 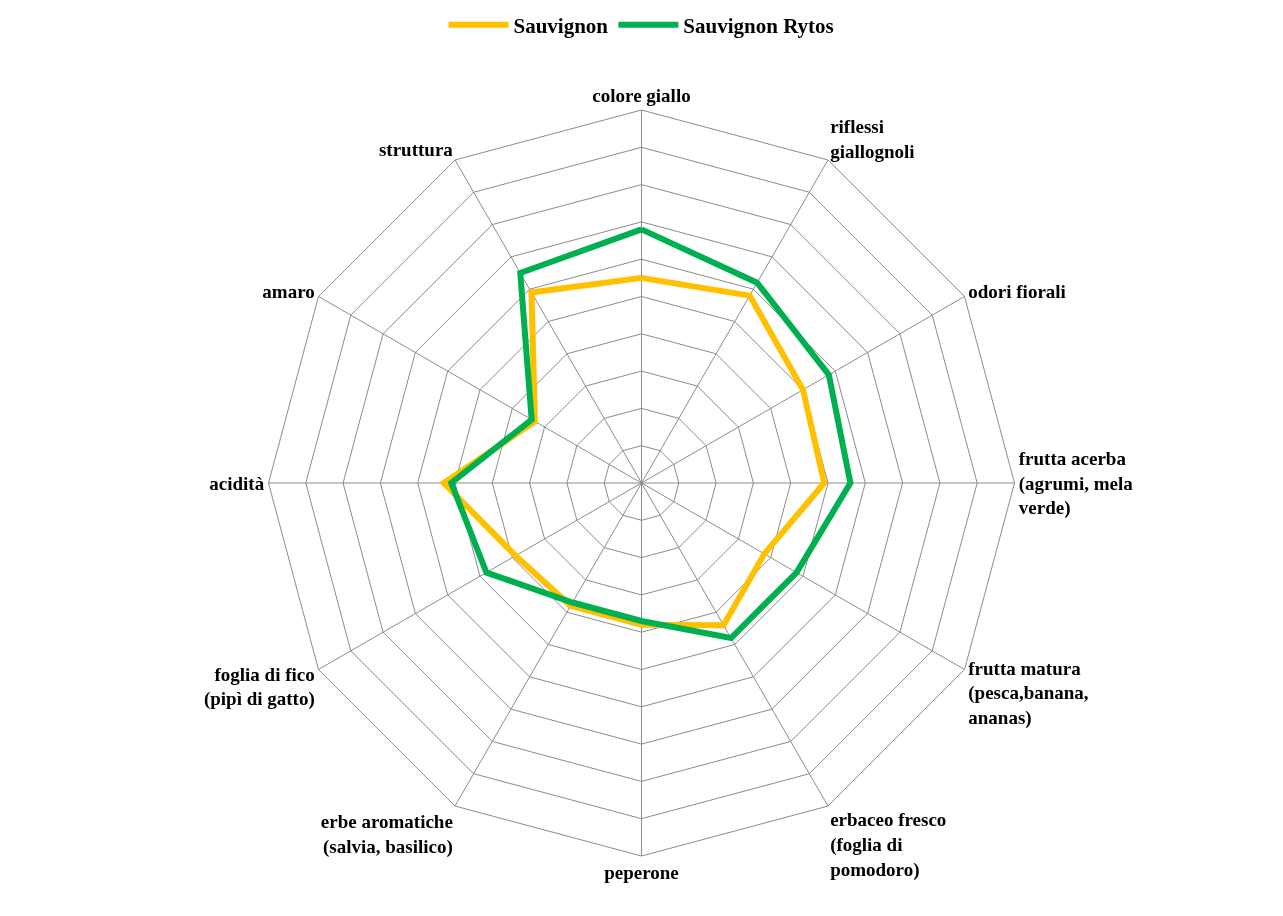 What do you see at coordinates (561, 25) in the screenshot?
I see `legend-label: Sauvignon` at bounding box center [561, 25].